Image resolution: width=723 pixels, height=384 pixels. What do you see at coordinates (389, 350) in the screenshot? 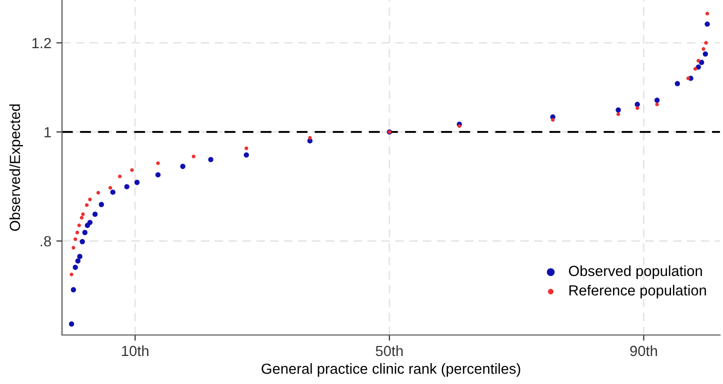
I see `x-tick-label: 50th` at bounding box center [389, 350].